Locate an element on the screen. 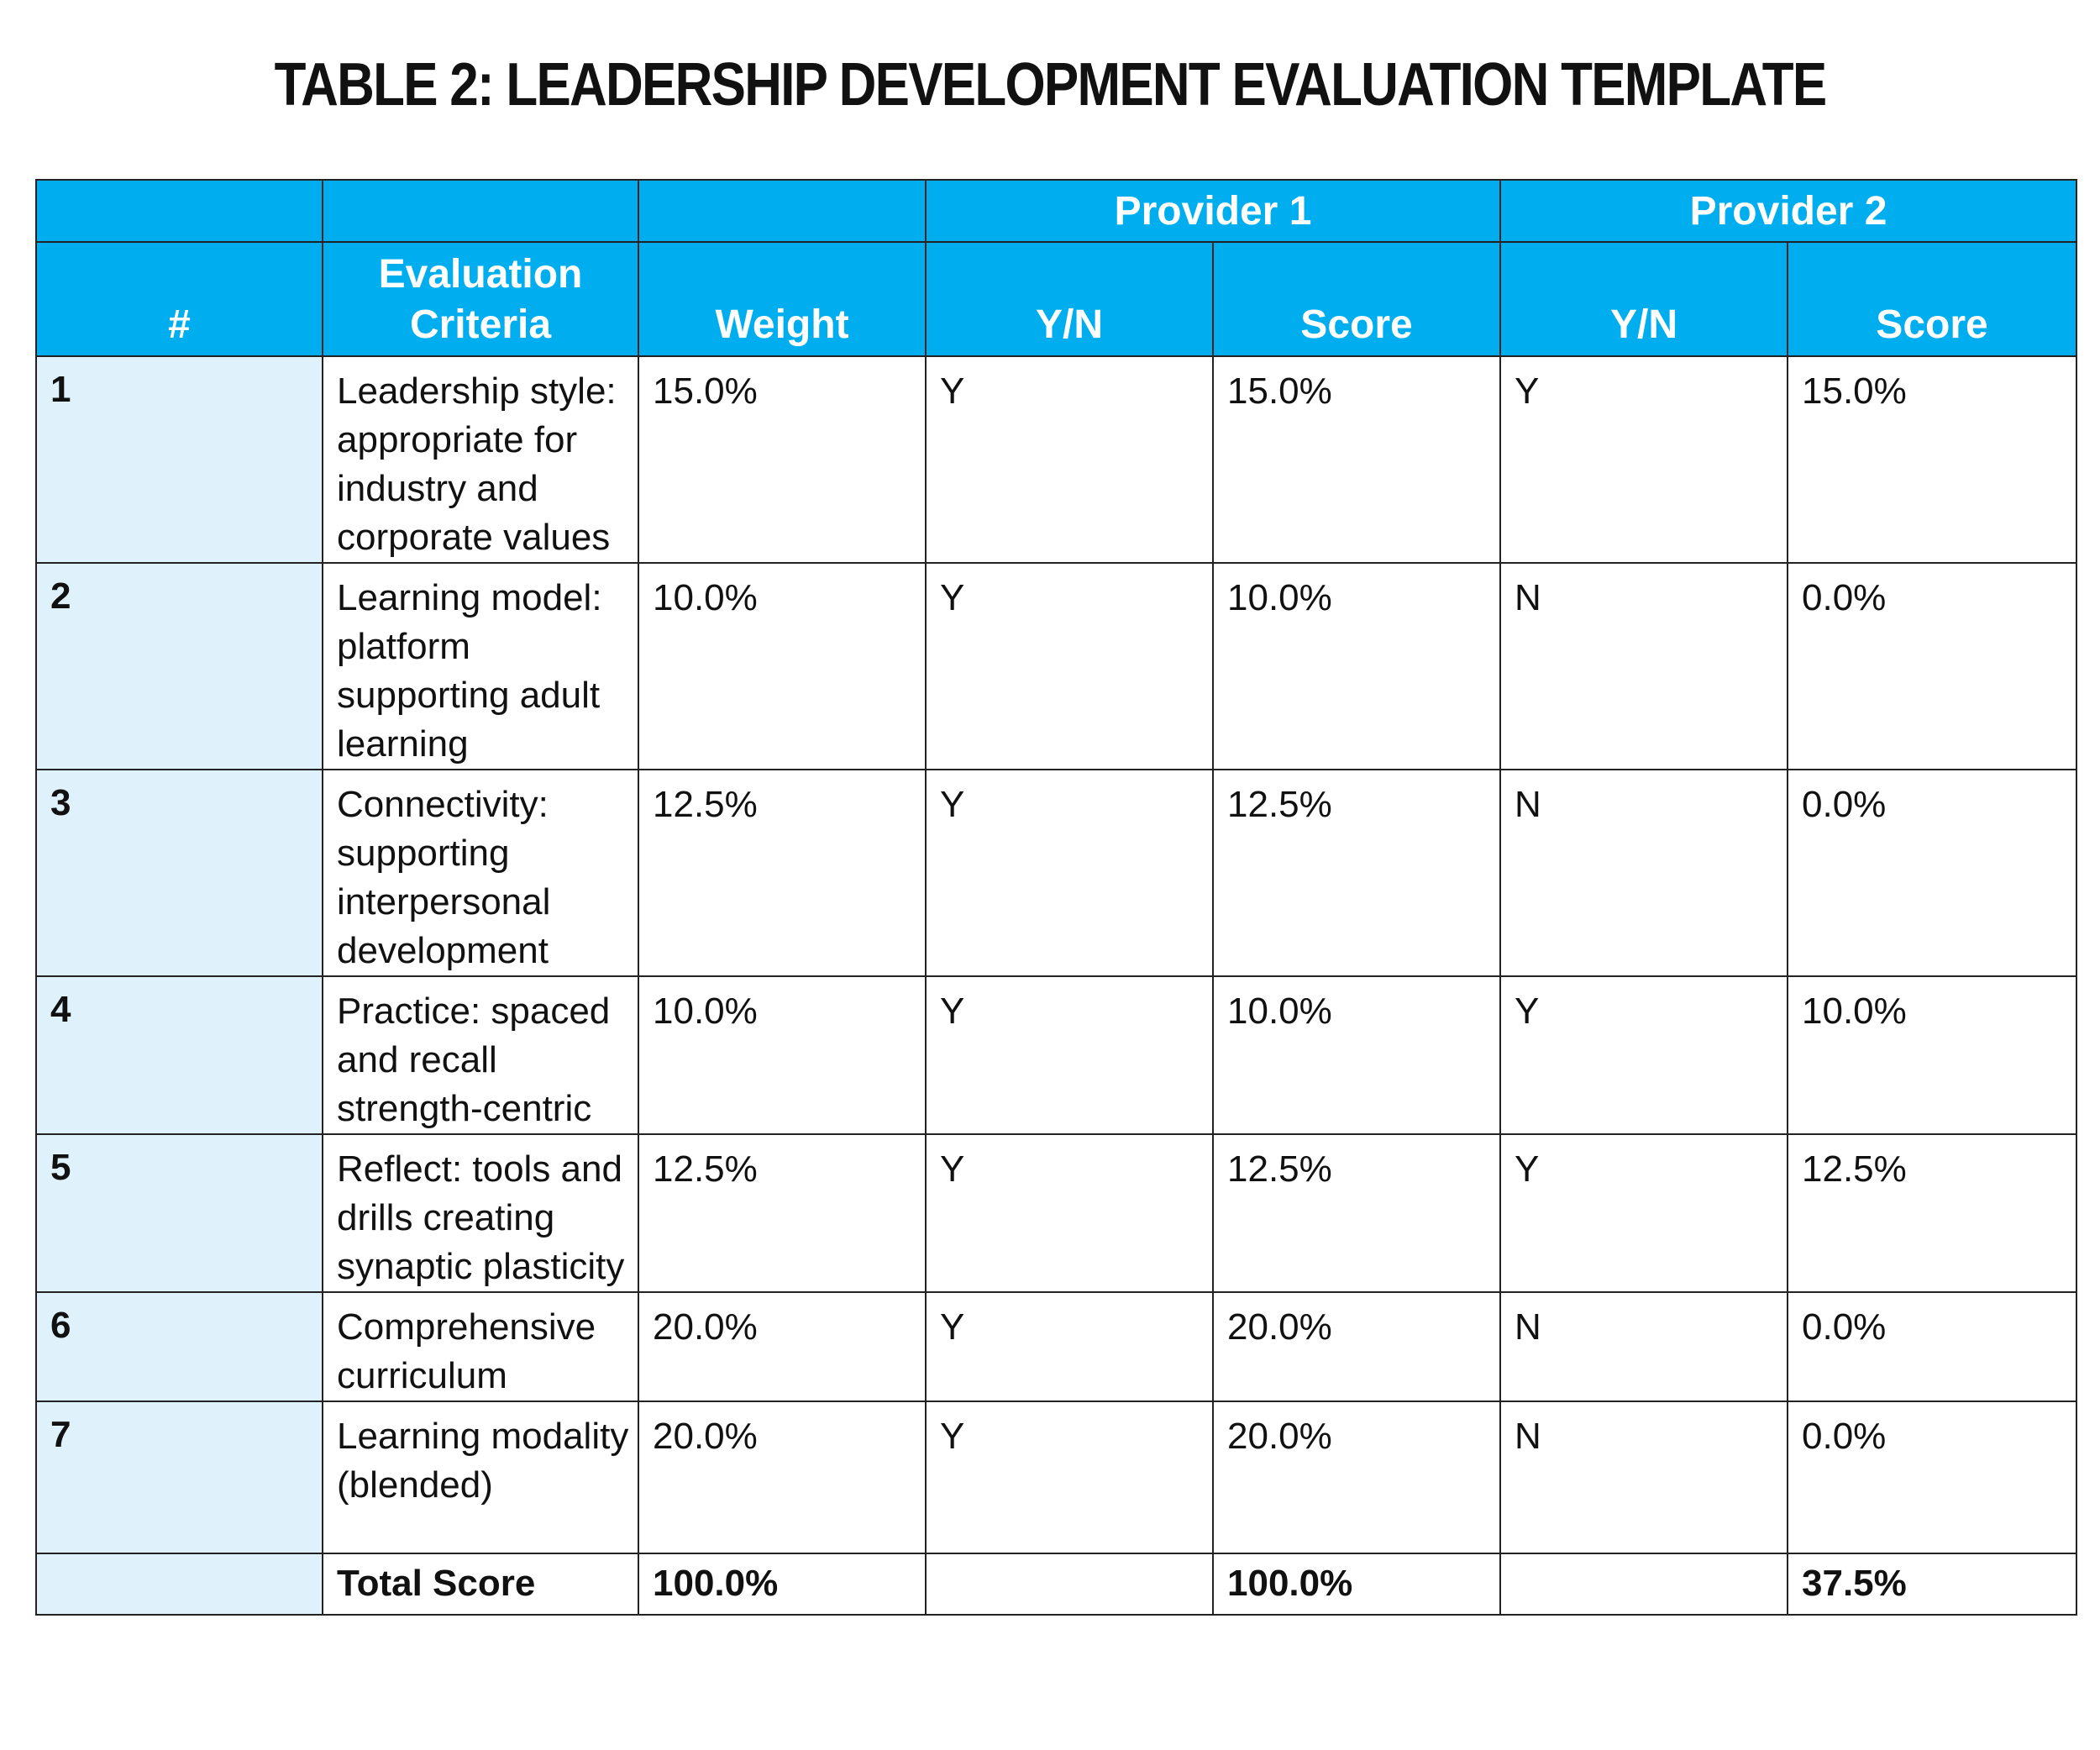  row-criteria: Comprehensive curriculum is located at coordinates (480, 1347).